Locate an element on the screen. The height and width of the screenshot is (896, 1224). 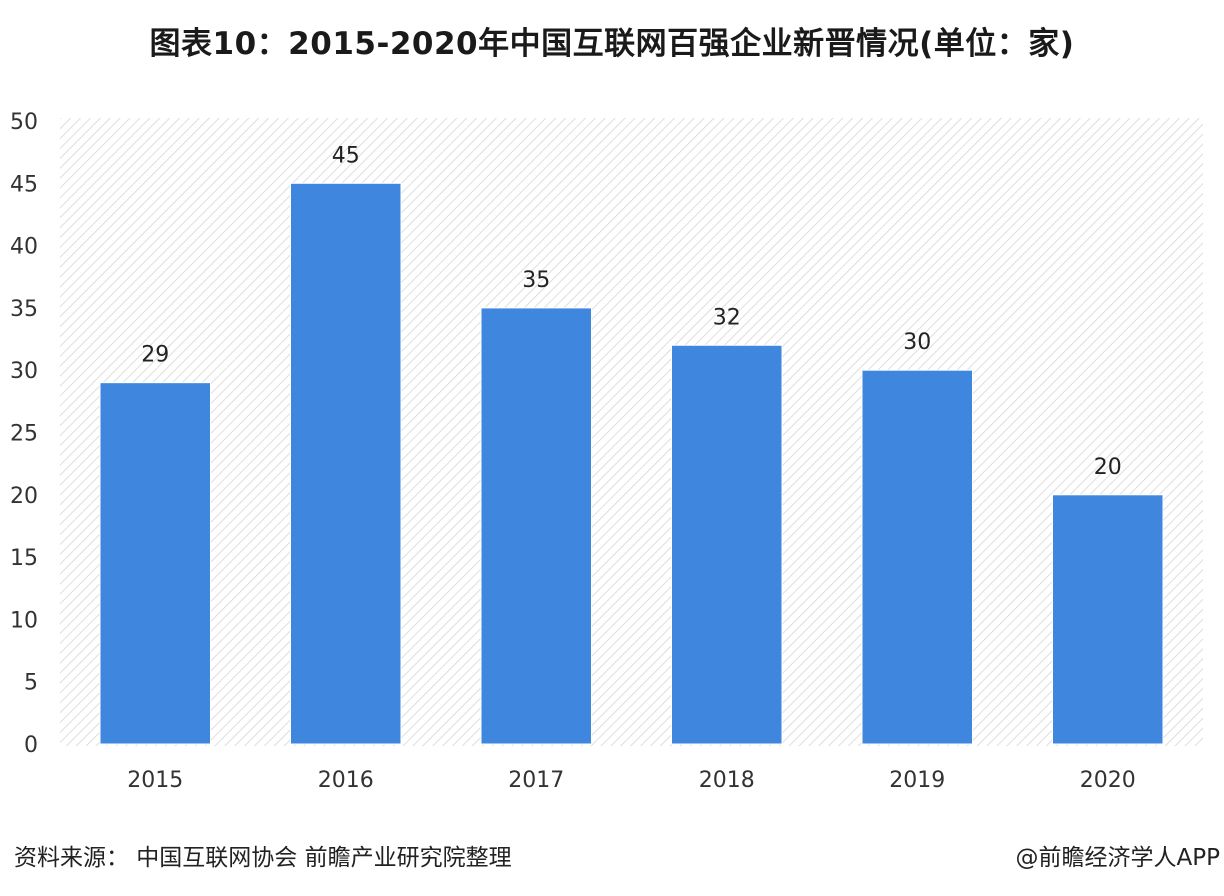
x-tick-label: 2019 is located at coordinates (917, 780).